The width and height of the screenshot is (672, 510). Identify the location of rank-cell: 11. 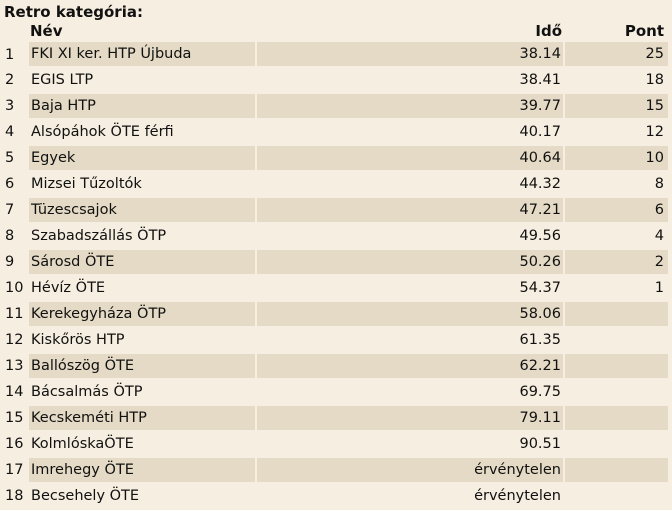
(14, 314).